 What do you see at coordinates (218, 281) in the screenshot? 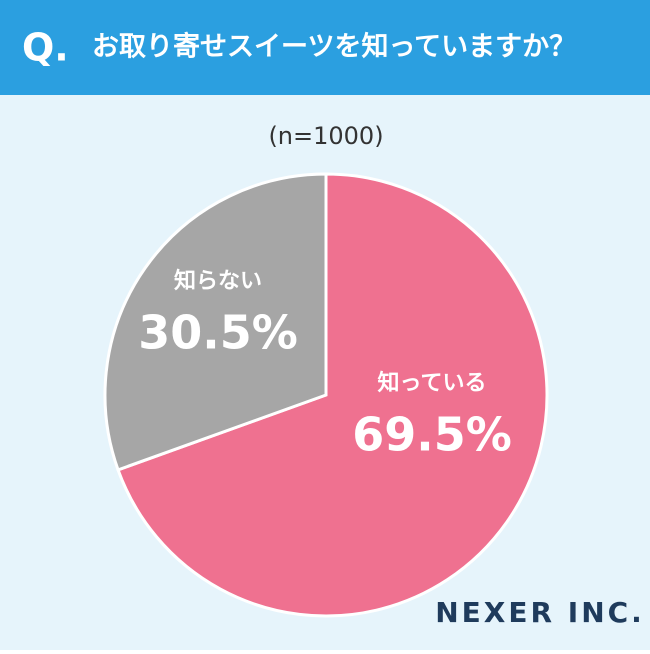
I see `slice-category-label: 知らない` at bounding box center [218, 281].